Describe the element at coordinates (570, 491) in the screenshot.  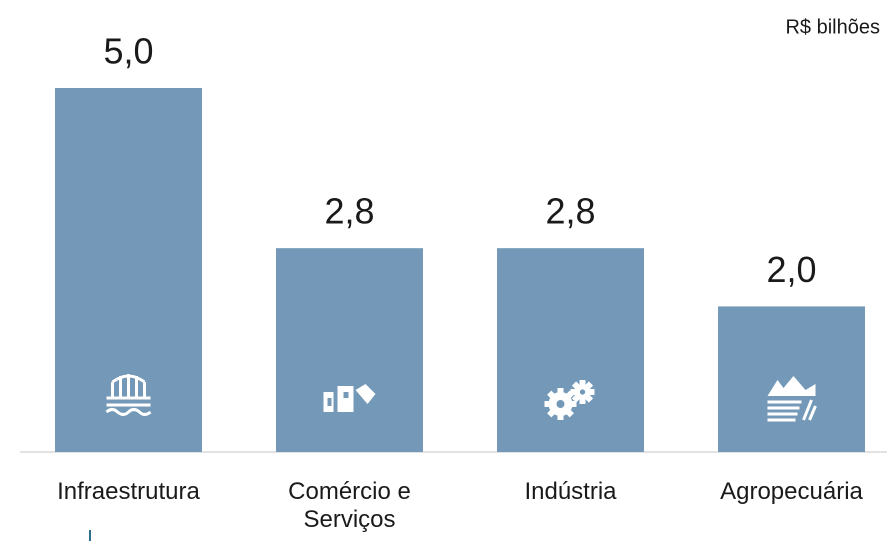
I see `x-tick-label: Indústria` at that location.